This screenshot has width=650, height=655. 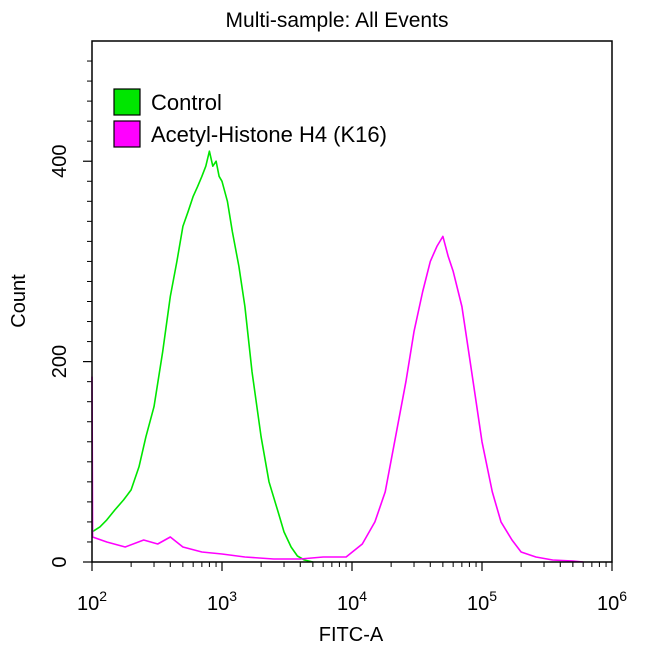 I want to click on chart-title: Multi-sample: All Events, so click(x=337, y=20).